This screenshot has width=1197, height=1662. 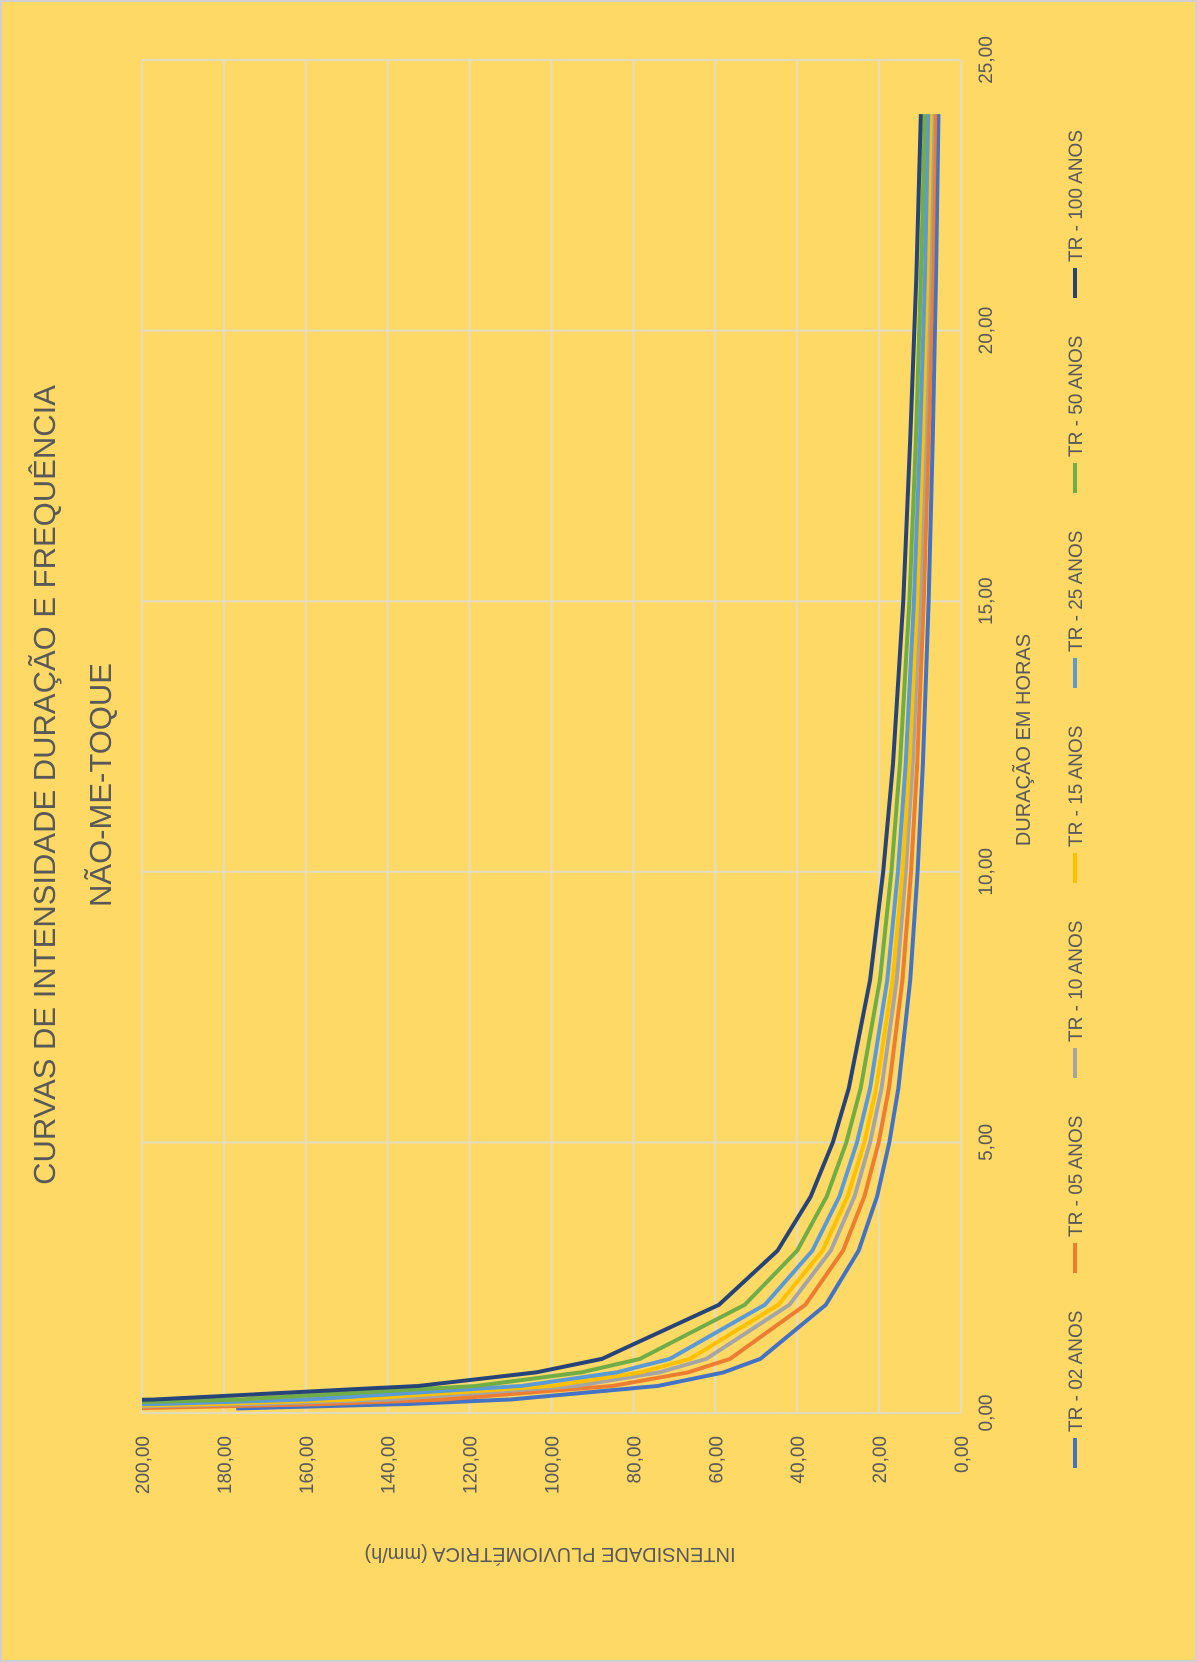 What do you see at coordinates (986, 601) in the screenshot?
I see `x-tick-label: 15,00` at bounding box center [986, 601].